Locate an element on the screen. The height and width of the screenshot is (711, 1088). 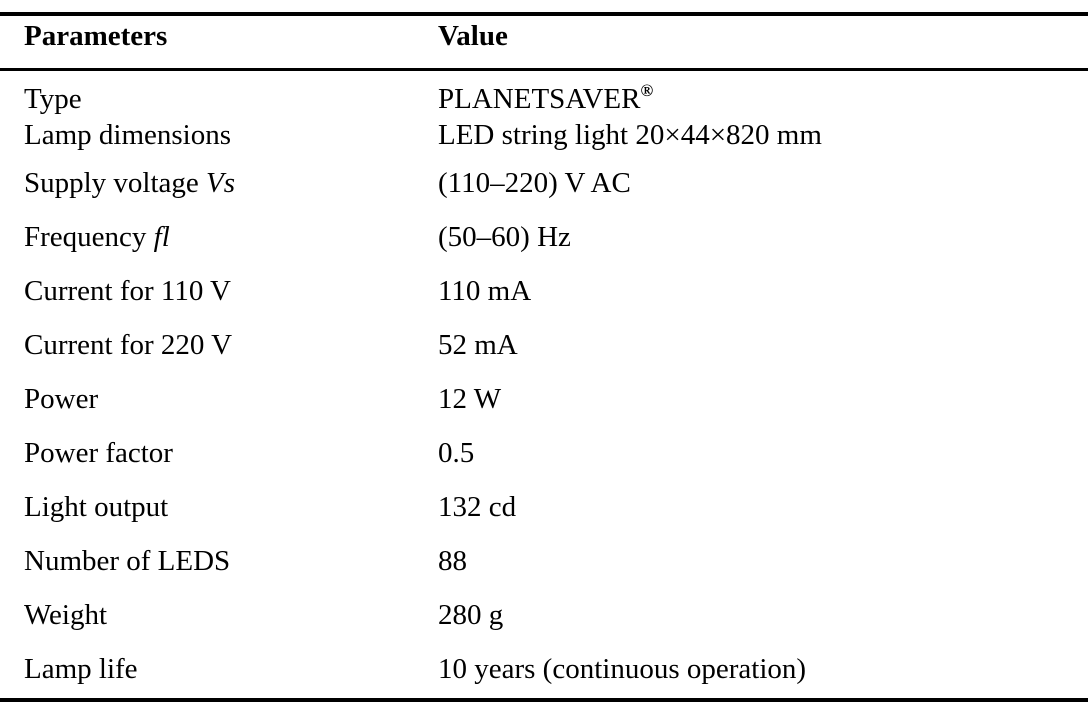
registered-mark: ® is located at coordinates (647, 90).